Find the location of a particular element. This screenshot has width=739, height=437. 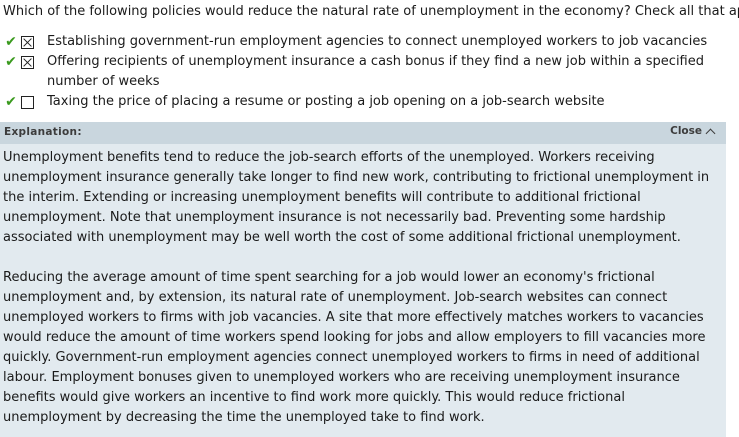

chevron-up-icon is located at coordinates (710, 133).